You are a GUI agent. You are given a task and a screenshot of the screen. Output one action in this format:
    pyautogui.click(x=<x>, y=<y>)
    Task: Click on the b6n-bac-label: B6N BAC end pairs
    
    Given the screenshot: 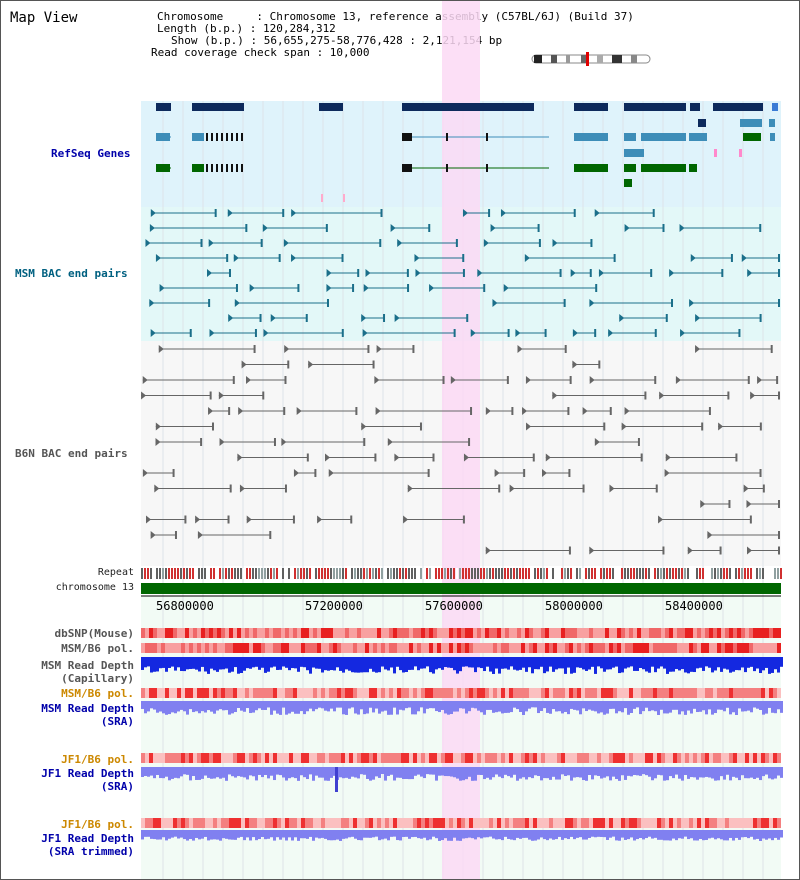 What is the action you would take?
    pyautogui.click(x=71, y=453)
    